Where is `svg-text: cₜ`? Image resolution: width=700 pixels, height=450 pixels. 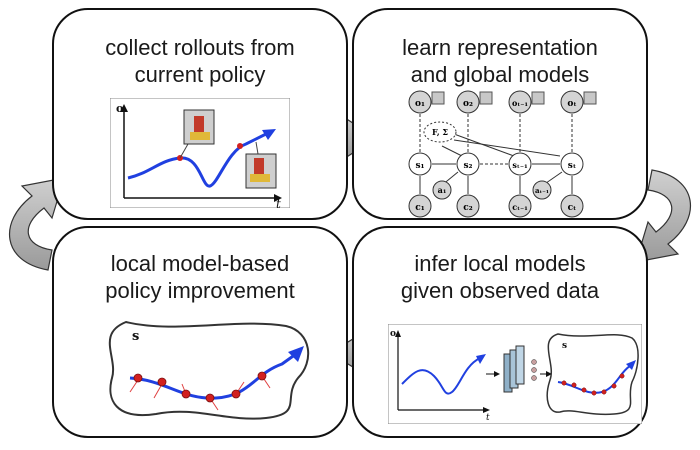
svg-text: cₜ is located at coordinates (572, 208).